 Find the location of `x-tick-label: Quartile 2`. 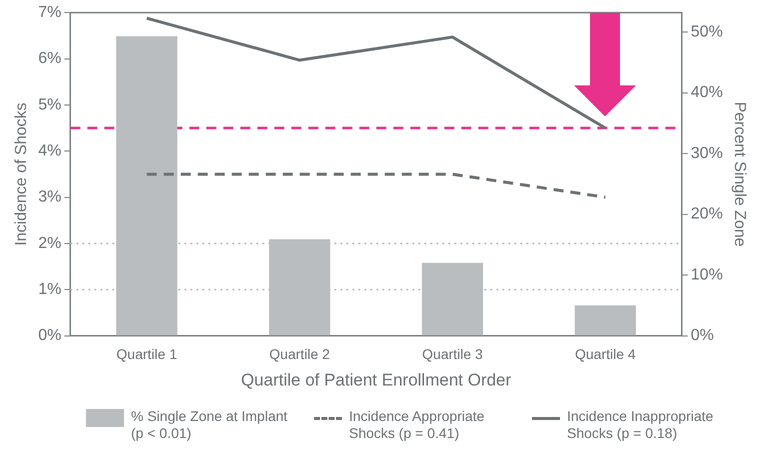

x-tick-label: Quartile 2 is located at coordinates (299, 354).